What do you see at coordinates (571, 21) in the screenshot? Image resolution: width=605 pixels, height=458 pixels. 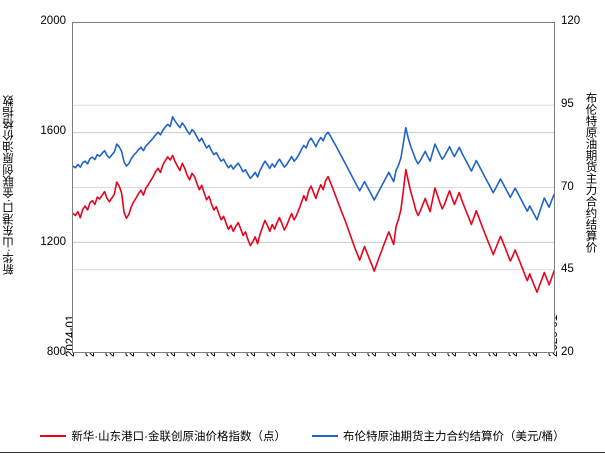 I see `right-tick-label: 120` at bounding box center [571, 21].